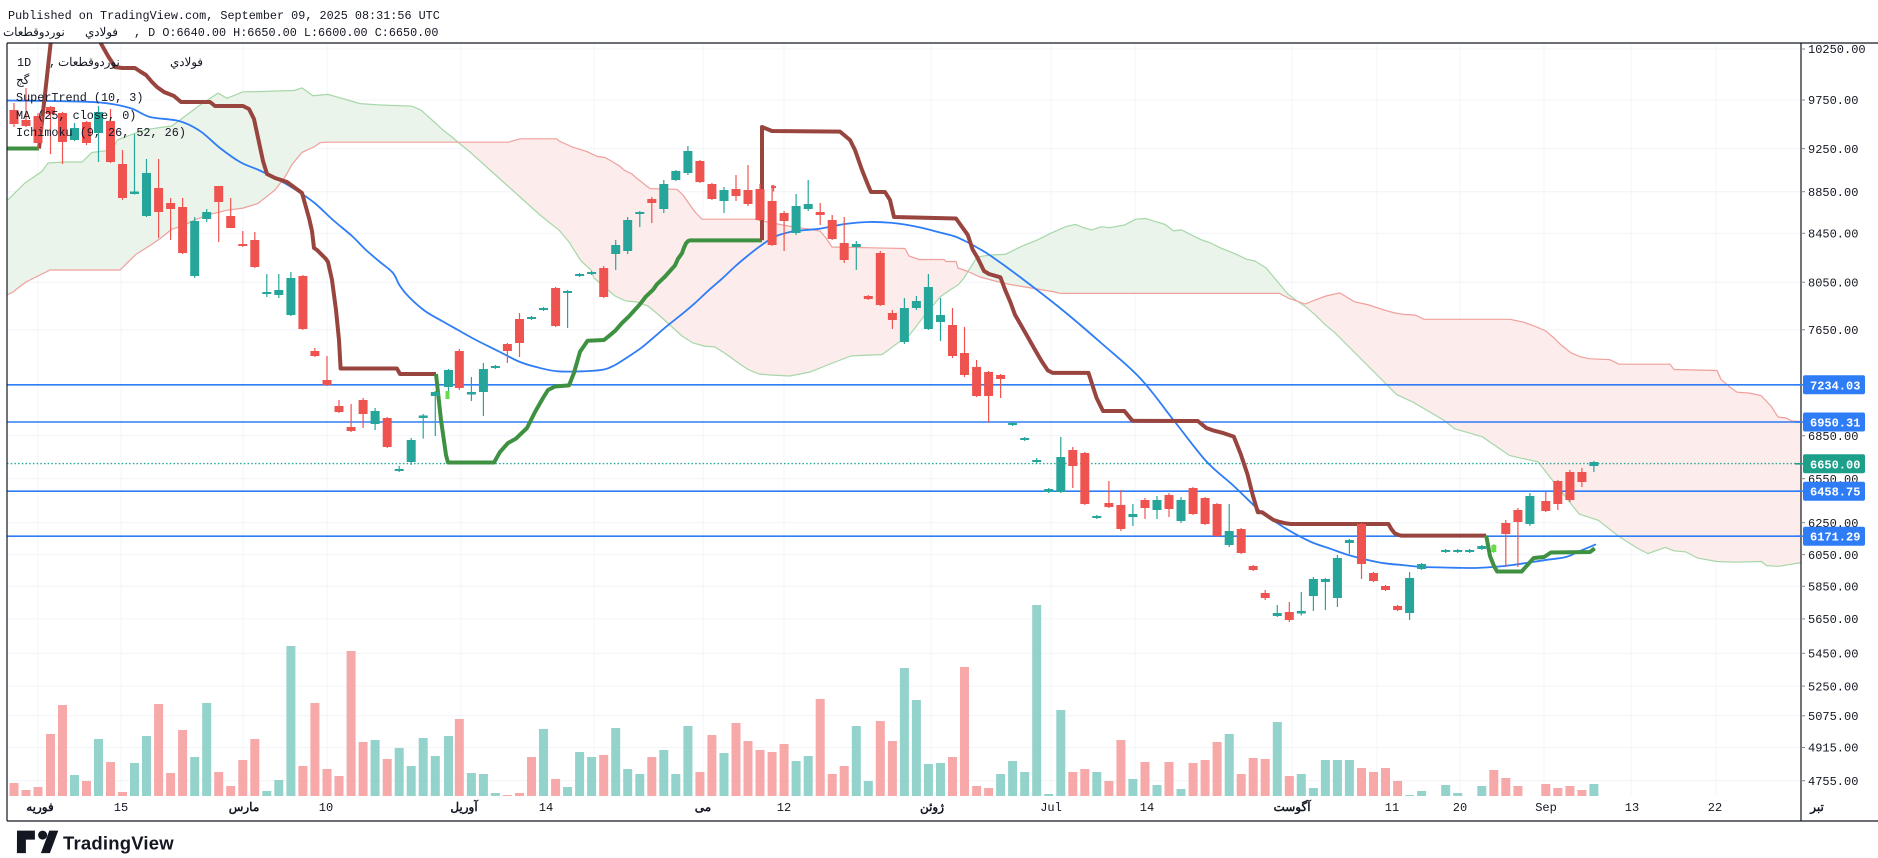 The height and width of the screenshot is (858, 1878). I want to click on svg-text: 20, so click(1460, 808).